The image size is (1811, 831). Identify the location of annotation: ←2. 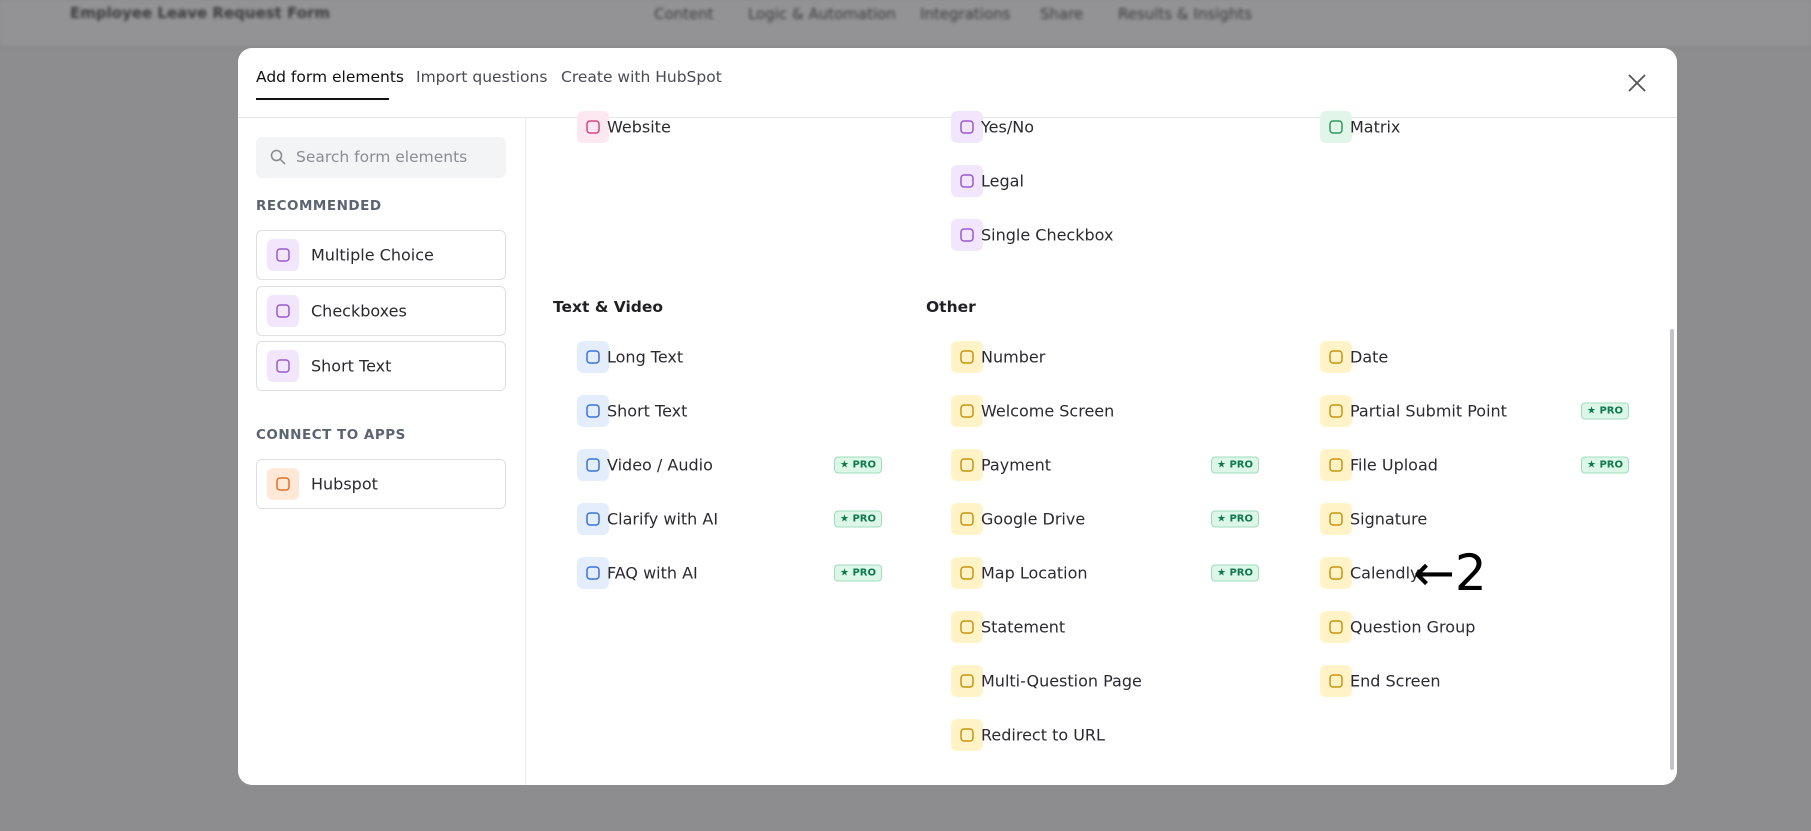
(1450, 573).